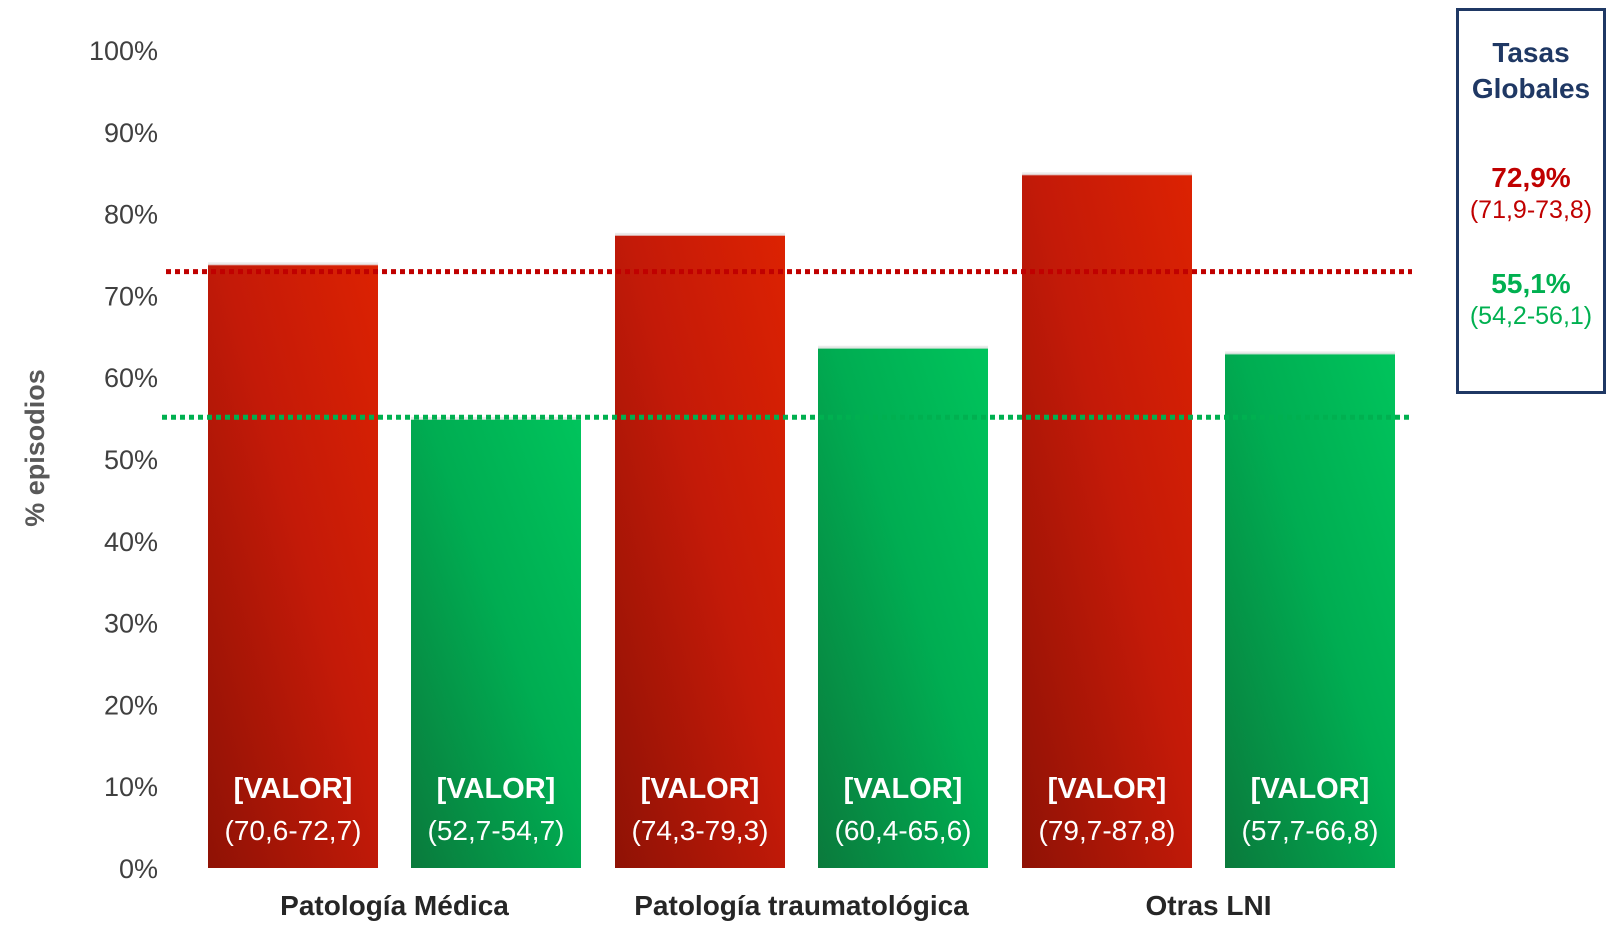 The image size is (1614, 952). Describe the element at coordinates (1310, 830) in the screenshot. I see `bar-ci-label: (57,7-66,8)` at that location.